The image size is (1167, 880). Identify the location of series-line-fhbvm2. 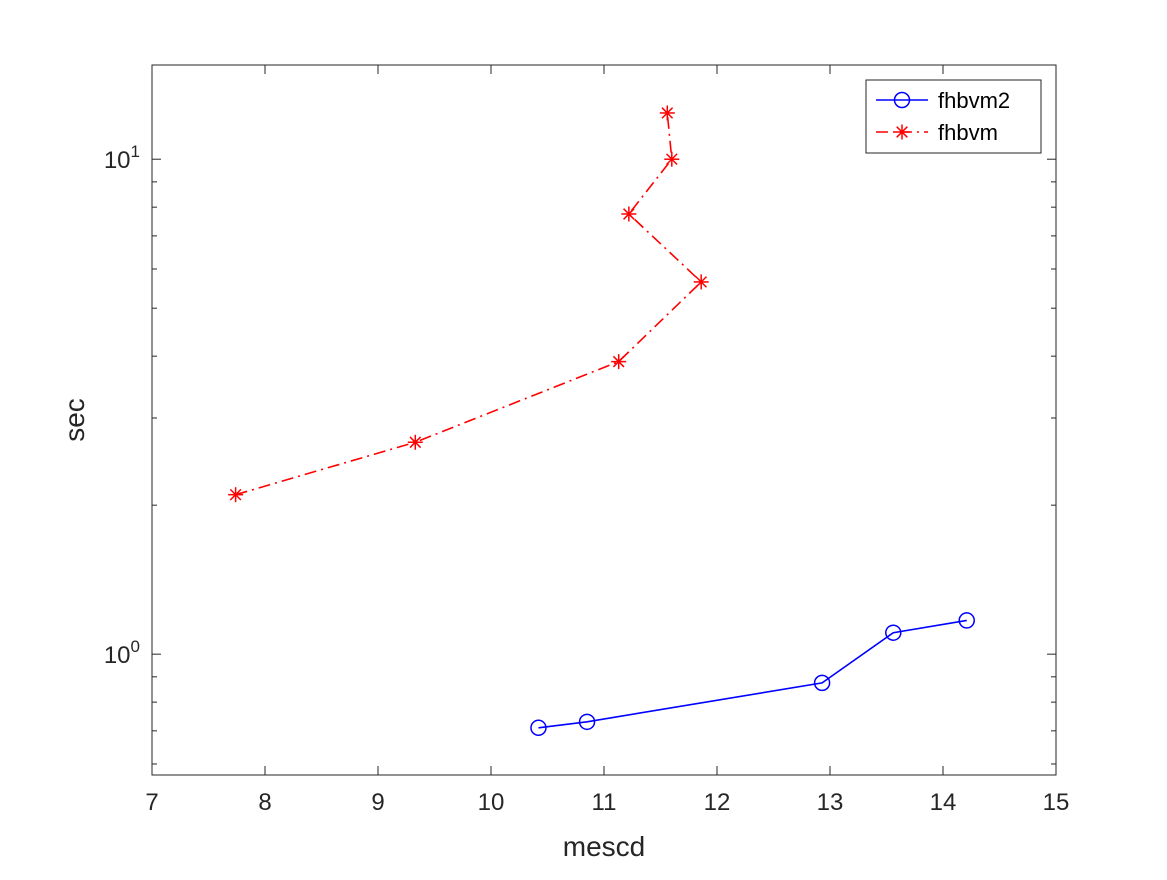
(752, 674).